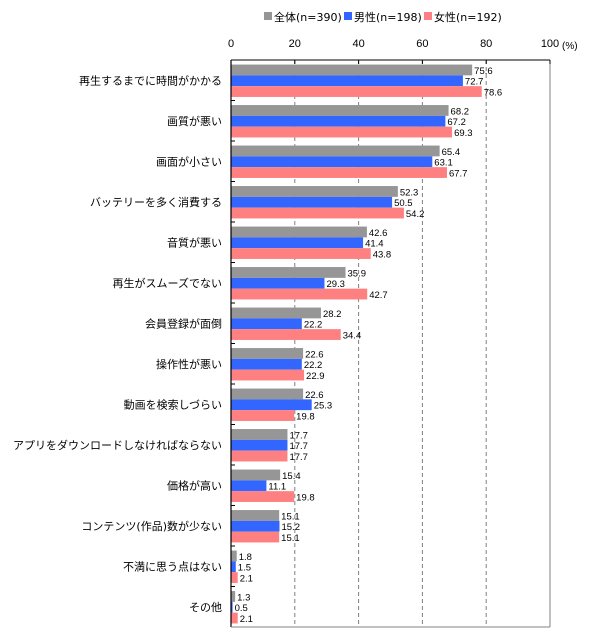 Image resolution: width=604 pixels, height=643 pixels. I want to click on value-label-8-2: 19.8, so click(305, 416).